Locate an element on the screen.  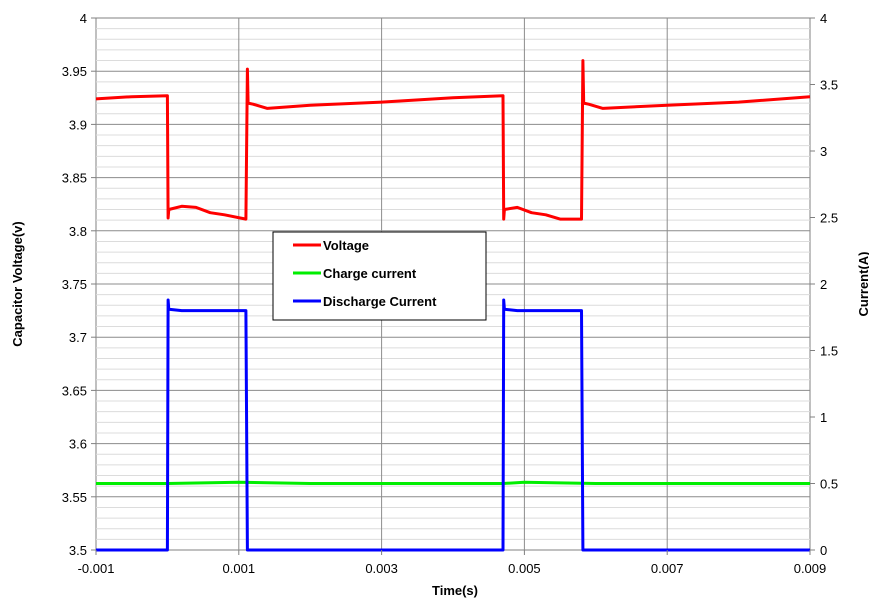
y2-tick-label: 1.5 is located at coordinates (829, 351).